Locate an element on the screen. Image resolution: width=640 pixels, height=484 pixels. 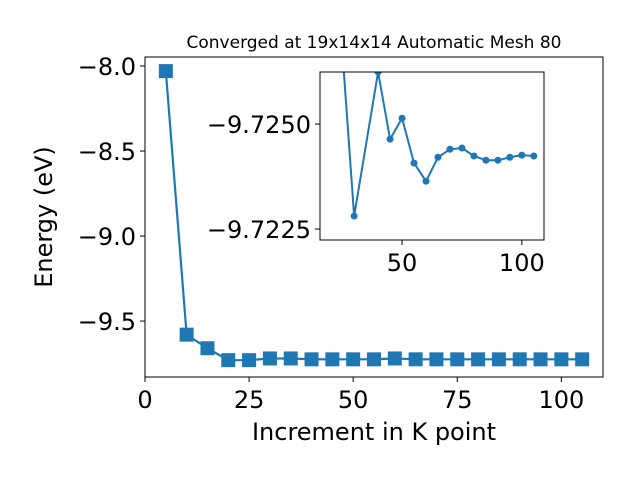
y-axis-label: Energy (eV) is located at coordinates (44, 217).